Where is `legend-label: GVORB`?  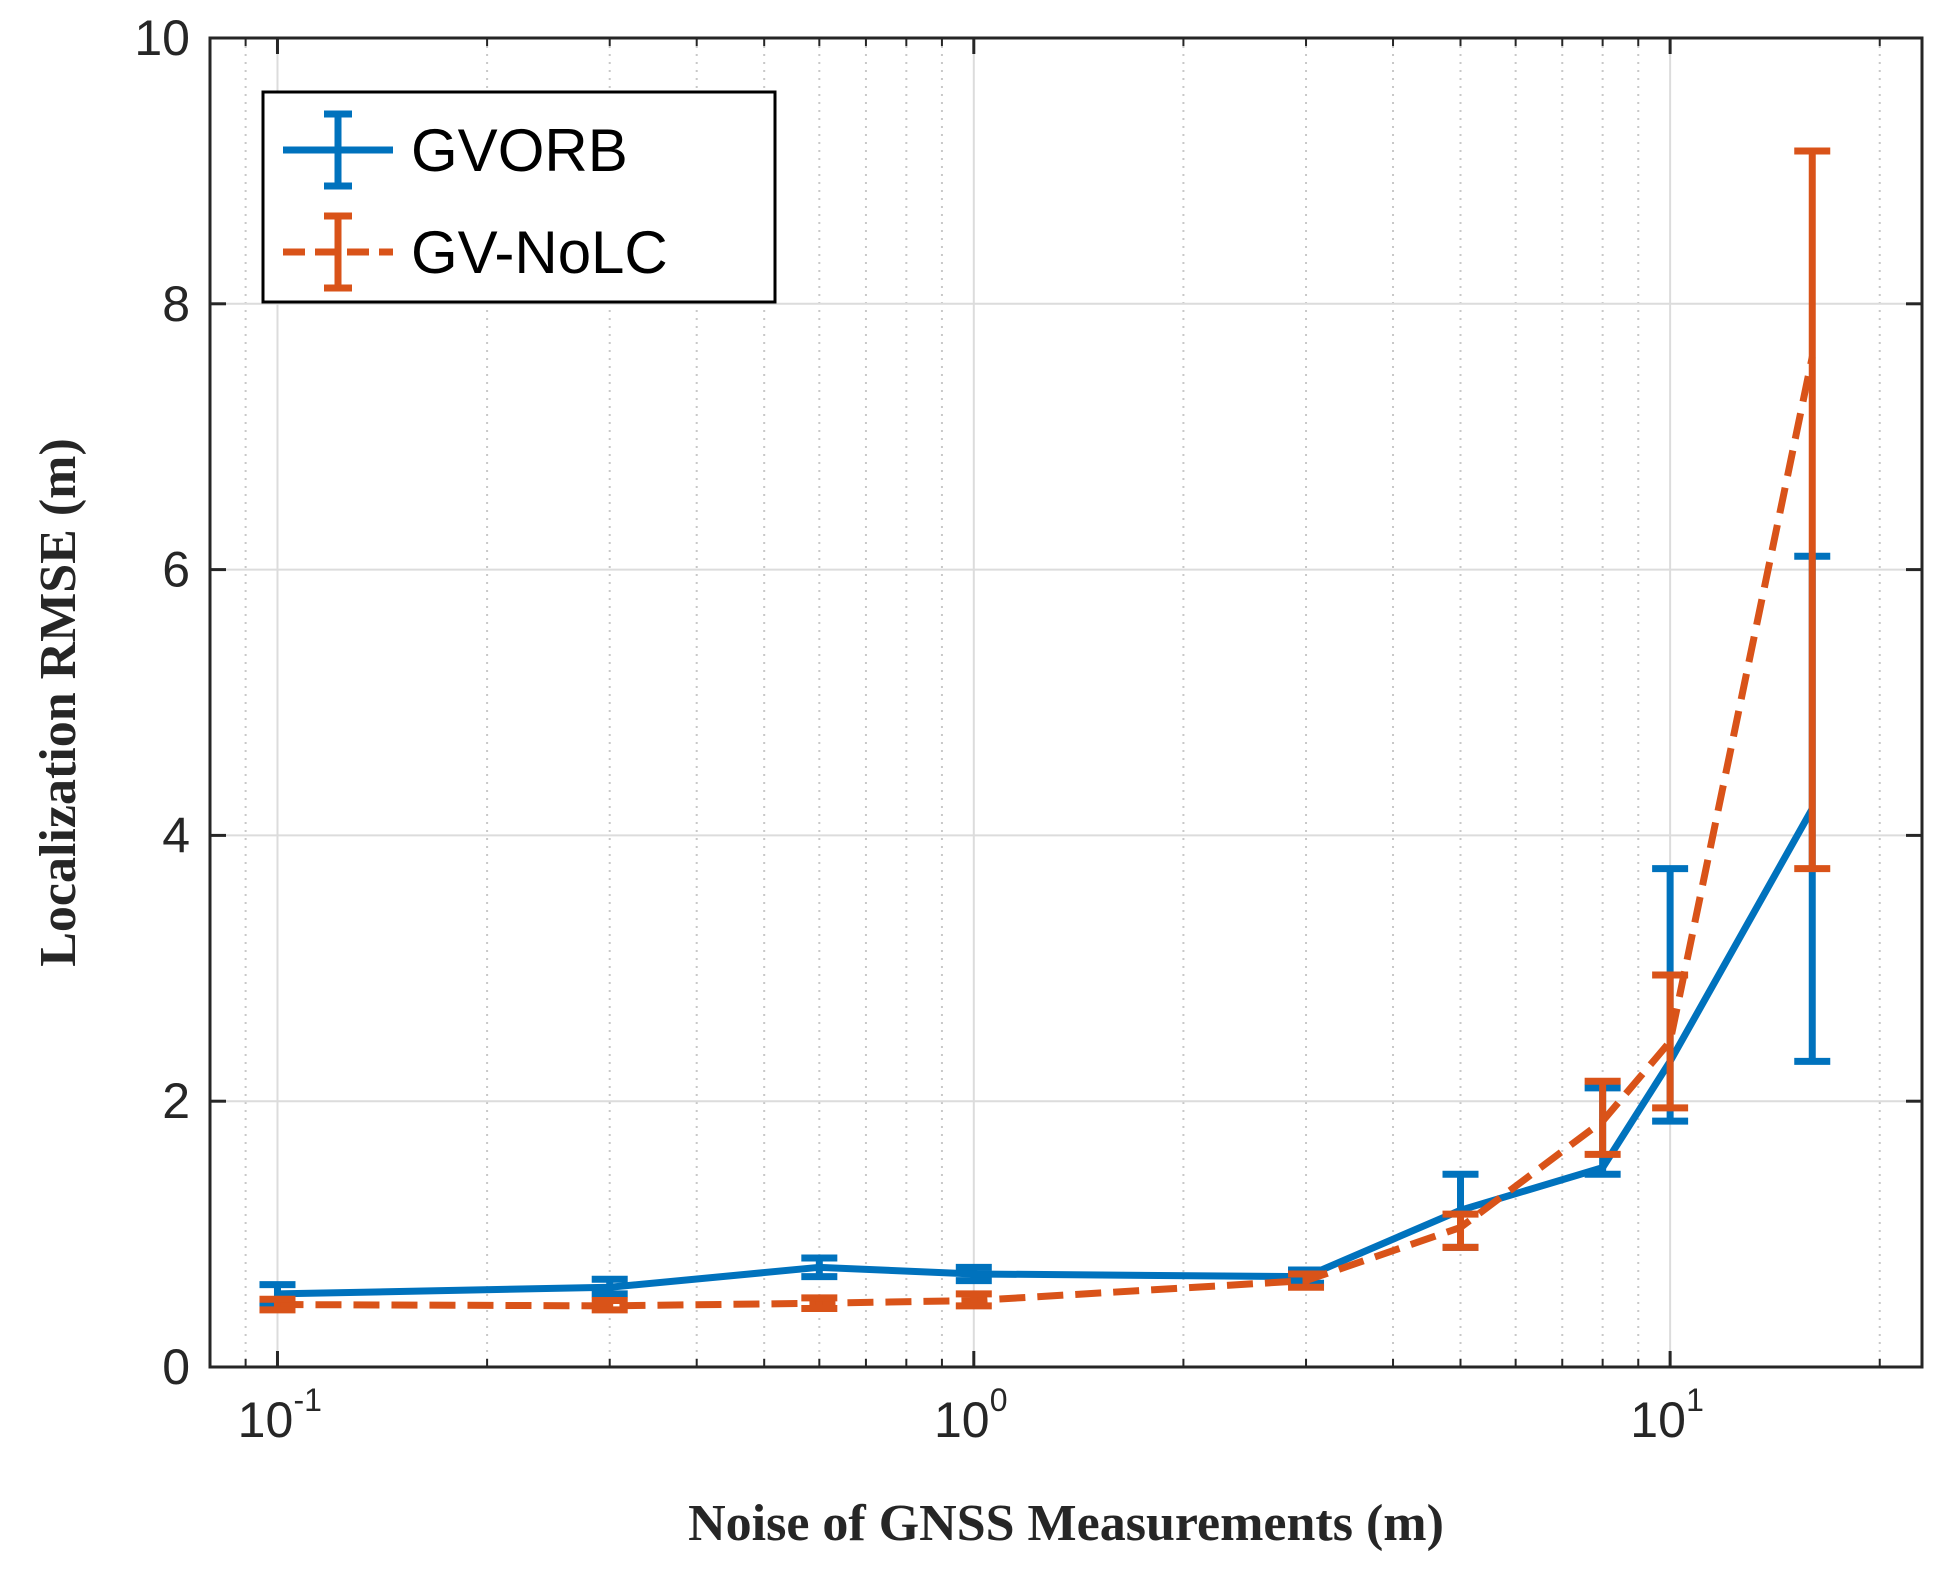
legend-label: GVORB is located at coordinates (519, 150).